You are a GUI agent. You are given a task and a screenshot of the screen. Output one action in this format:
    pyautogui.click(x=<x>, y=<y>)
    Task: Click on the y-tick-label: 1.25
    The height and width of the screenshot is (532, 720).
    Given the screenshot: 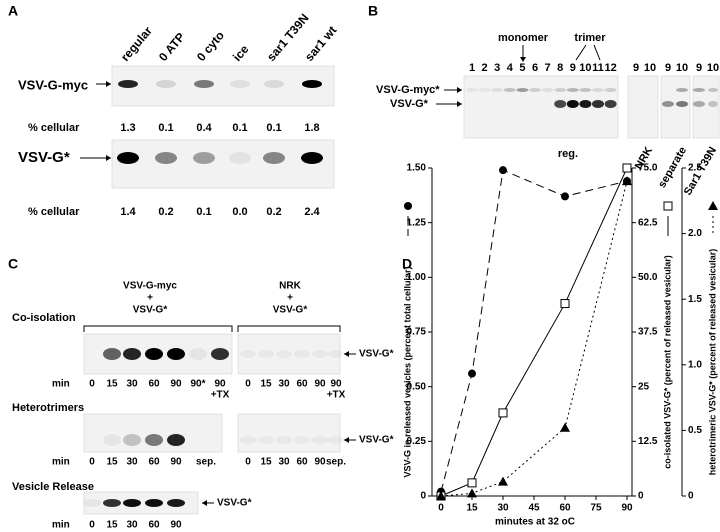 What is the action you would take?
    pyautogui.click(x=417, y=222)
    